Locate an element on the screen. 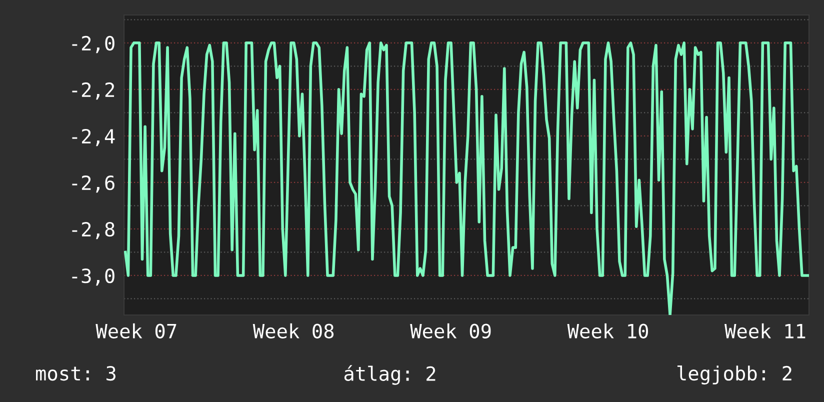 The height and width of the screenshot is (402, 824). text: átlag: 2 is located at coordinates (390, 375).